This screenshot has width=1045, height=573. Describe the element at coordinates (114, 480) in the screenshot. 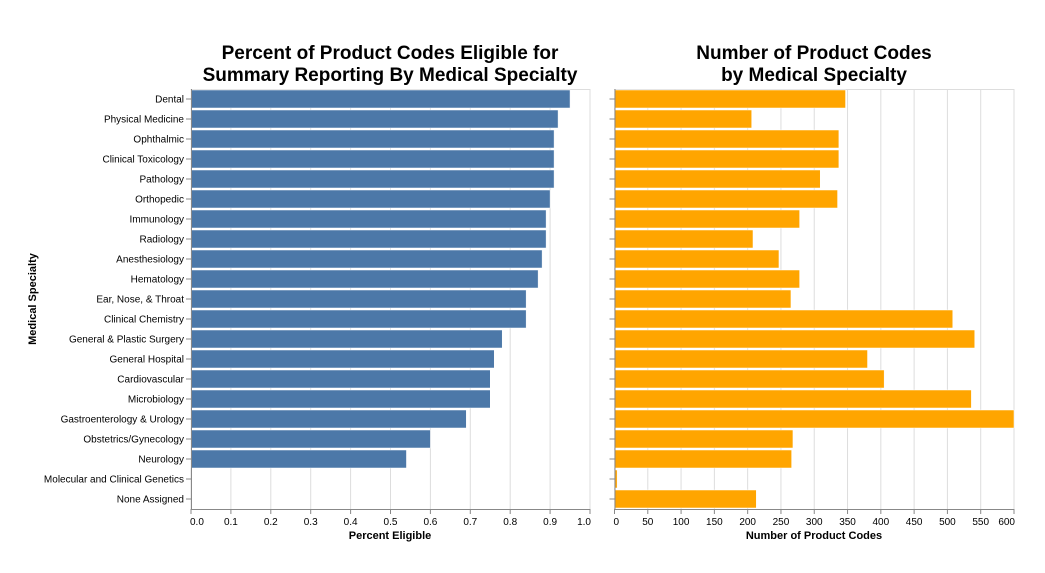

I see `y-tick-label: Molecular and Clinical Genetics` at that location.